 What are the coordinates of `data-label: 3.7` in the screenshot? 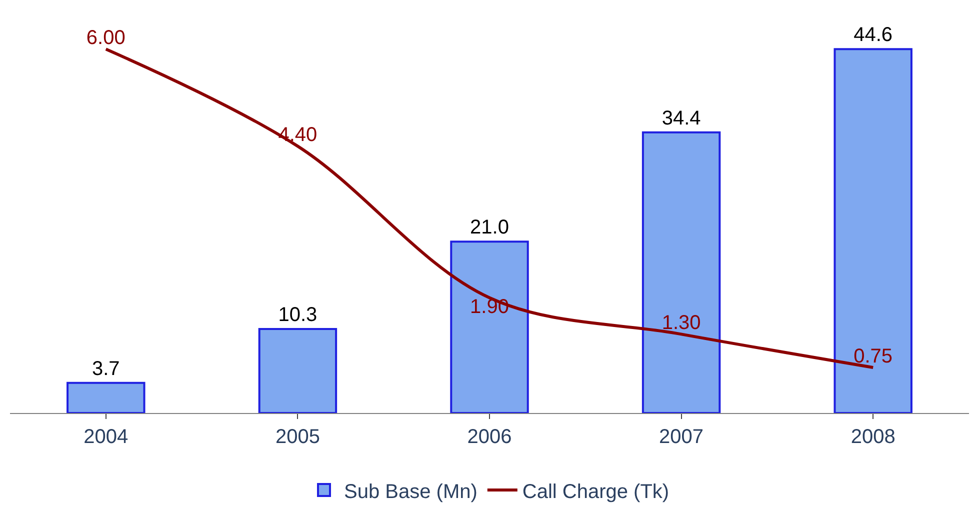 It's located at (106, 369).